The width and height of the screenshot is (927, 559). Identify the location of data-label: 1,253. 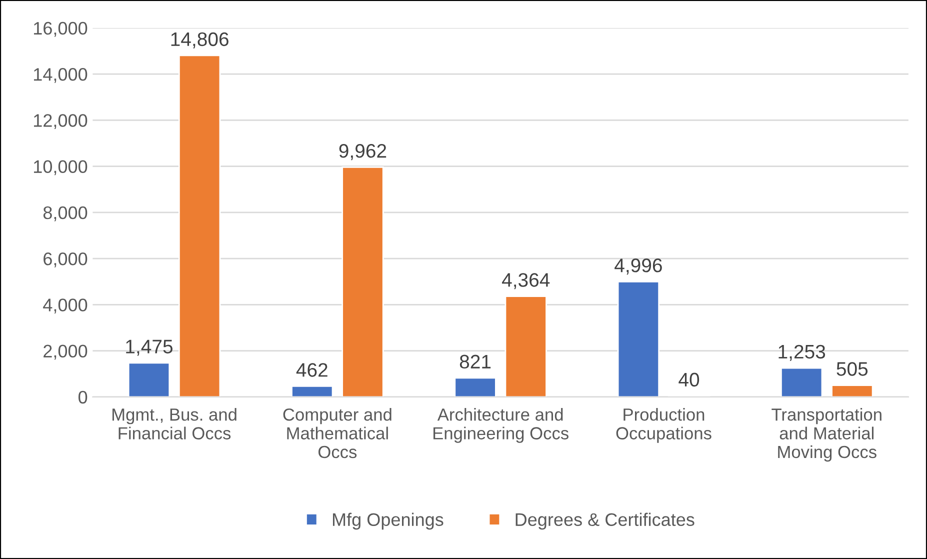
(802, 352).